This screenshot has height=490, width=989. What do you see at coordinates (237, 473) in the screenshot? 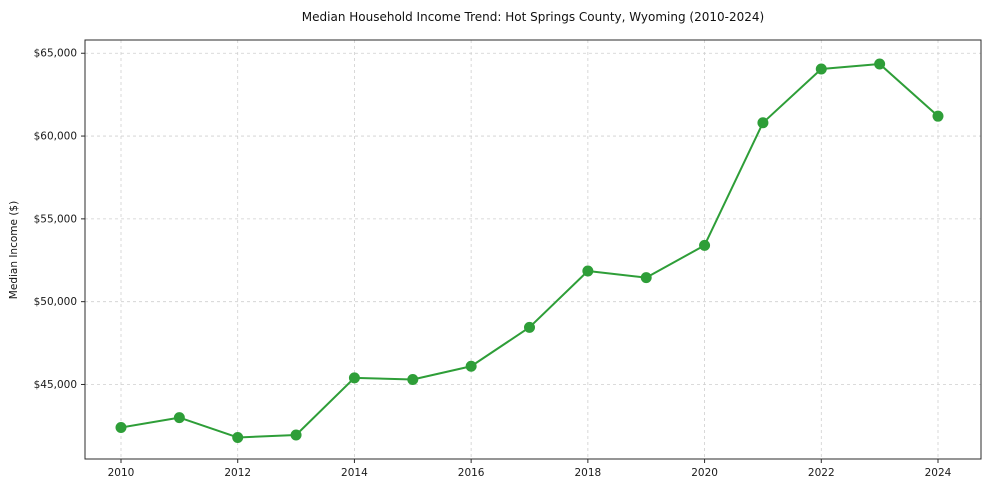
I see `x-tick-label: 2012` at bounding box center [237, 473].